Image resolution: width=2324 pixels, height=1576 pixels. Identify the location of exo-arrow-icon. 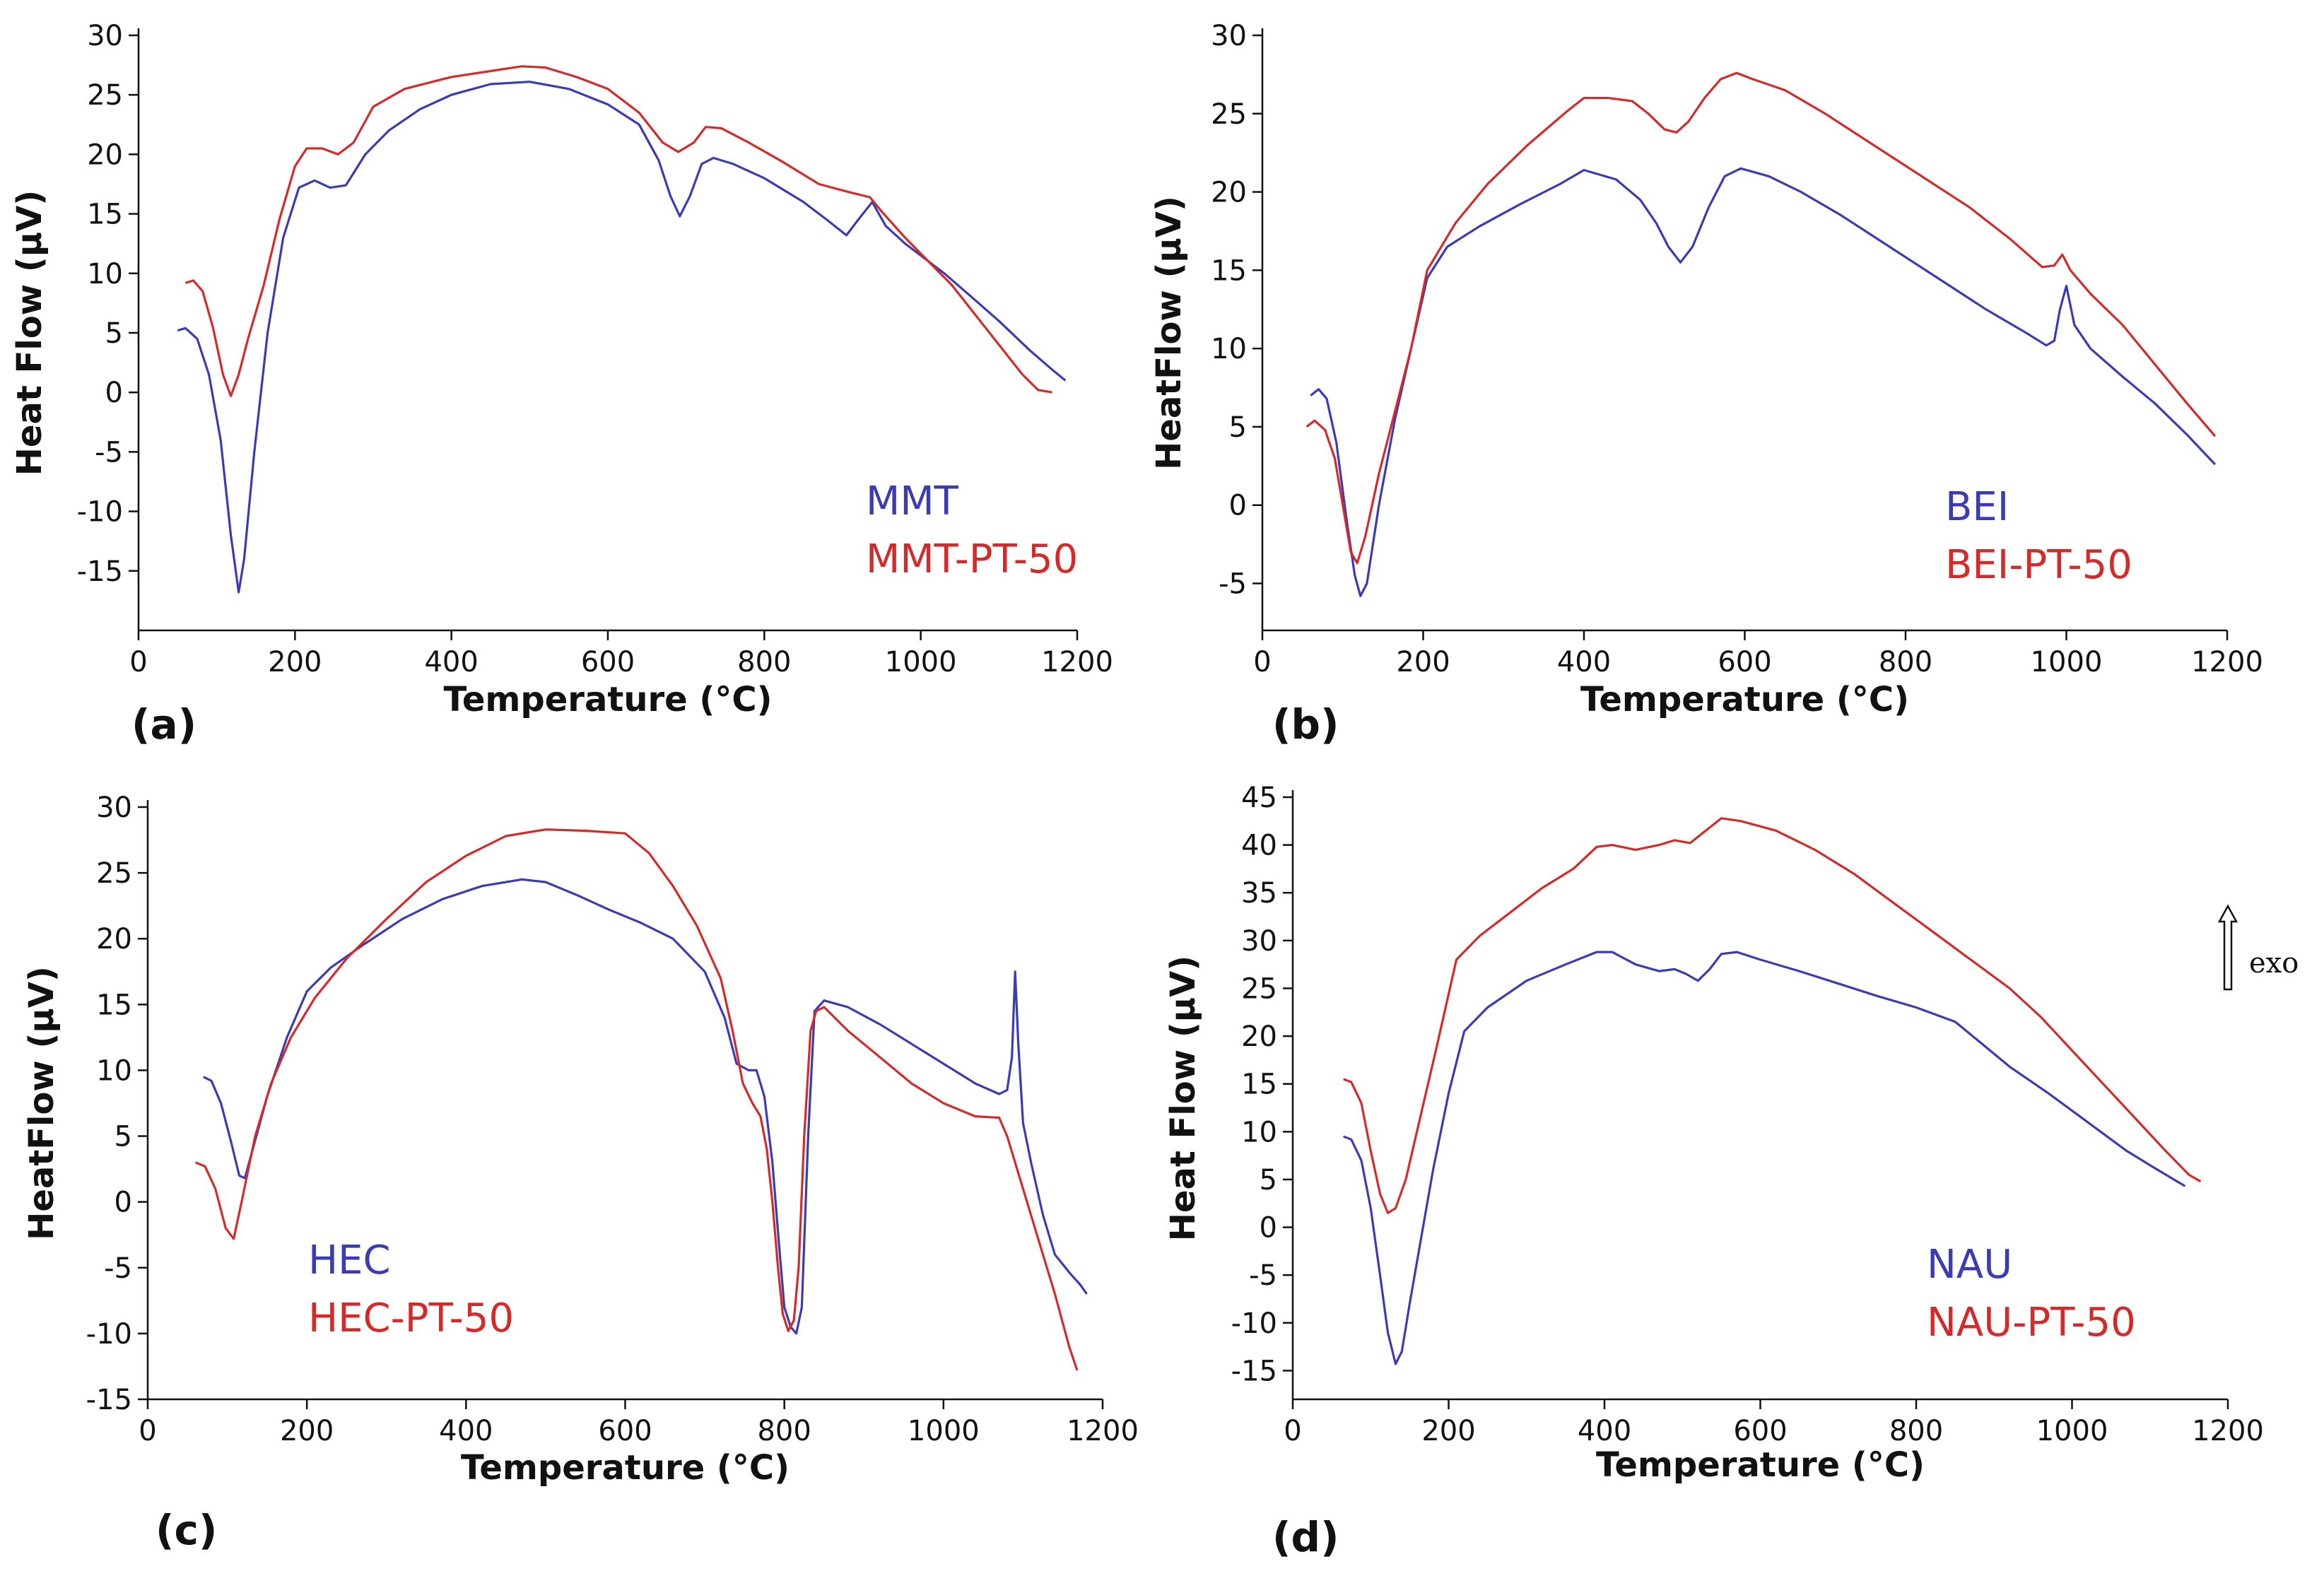
(2227, 947).